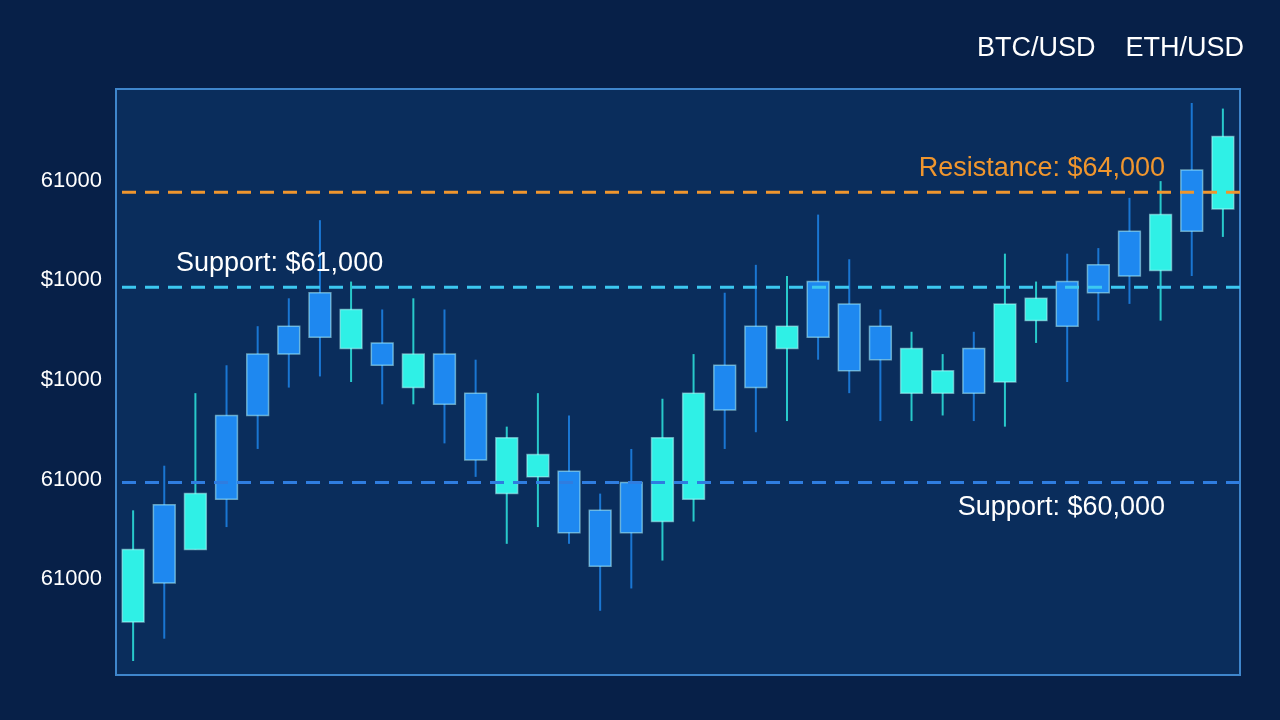  What do you see at coordinates (1061, 506) in the screenshot?
I see `annotation: Support: $60,000` at bounding box center [1061, 506].